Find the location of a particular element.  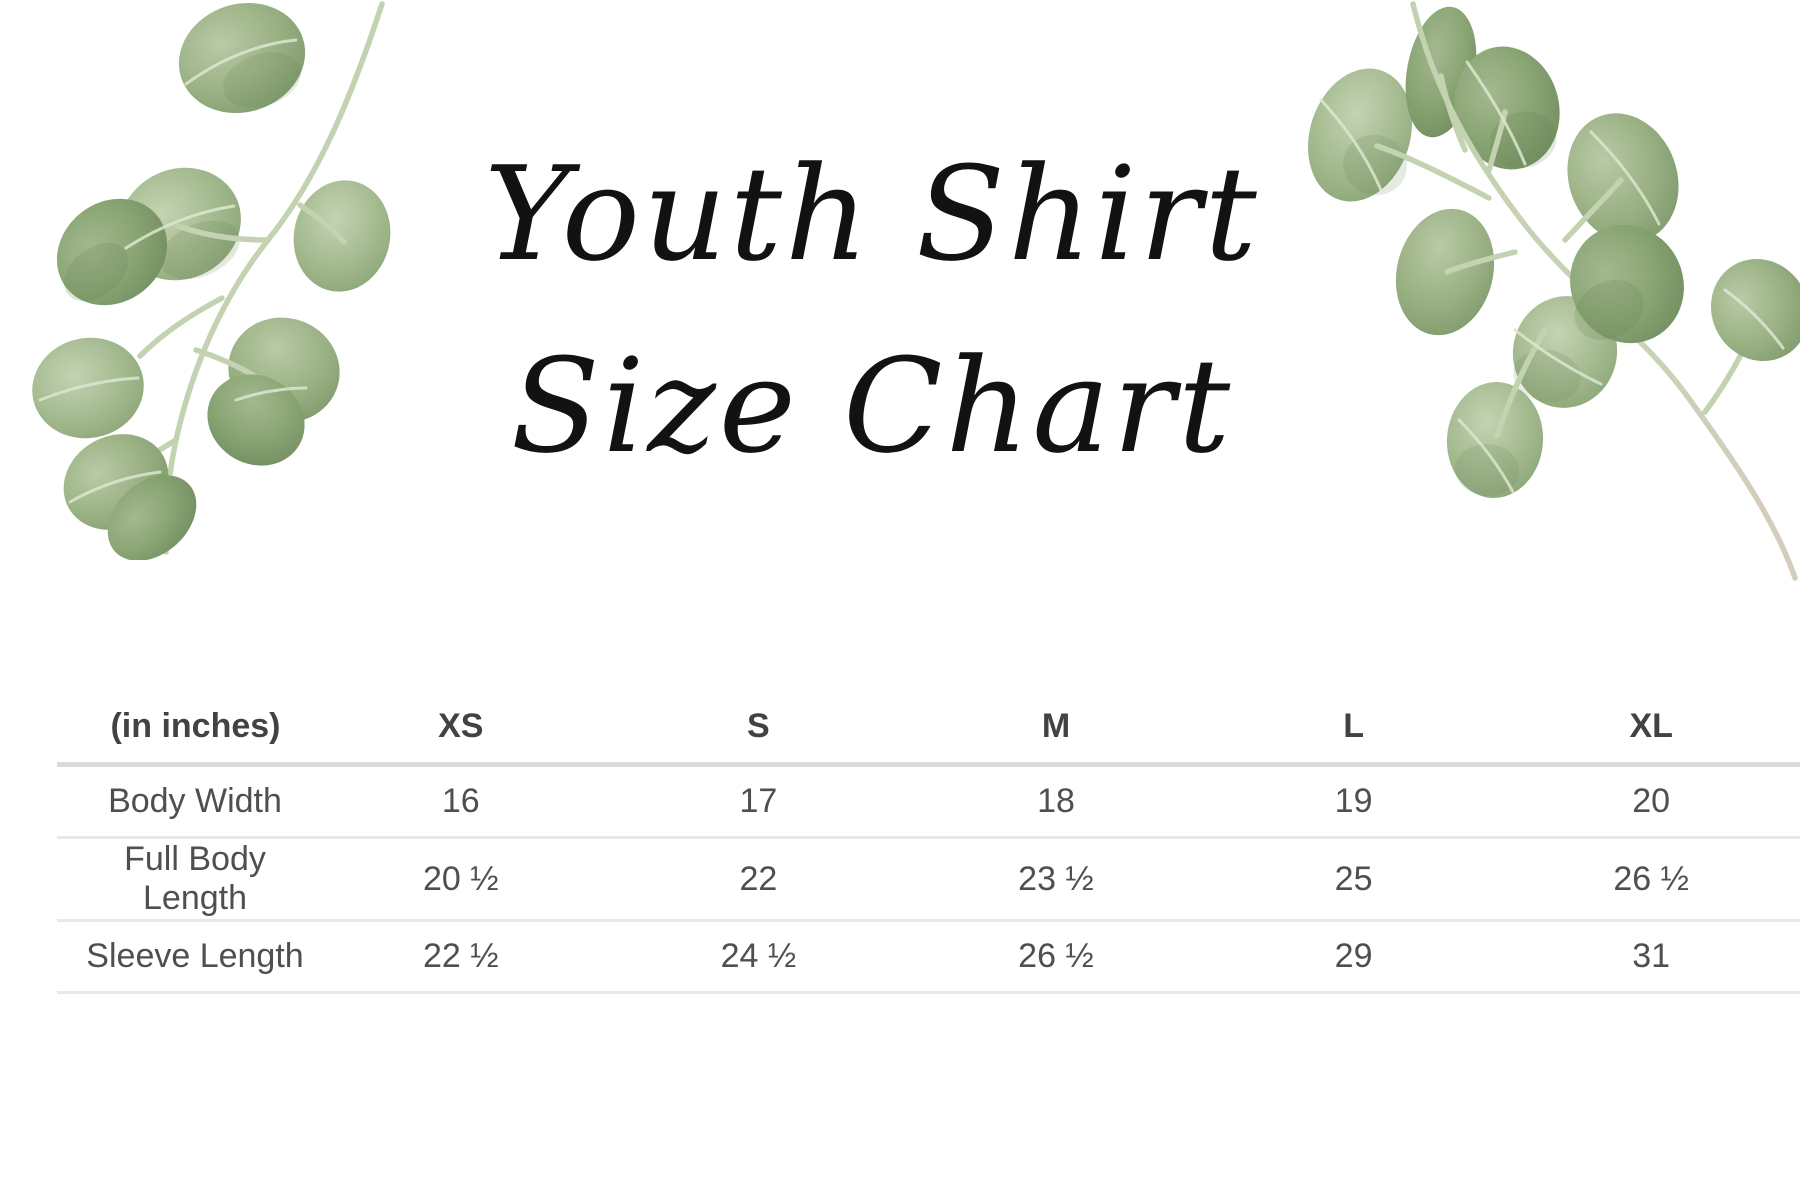

column-header-xl: XL is located at coordinates (1651, 728).